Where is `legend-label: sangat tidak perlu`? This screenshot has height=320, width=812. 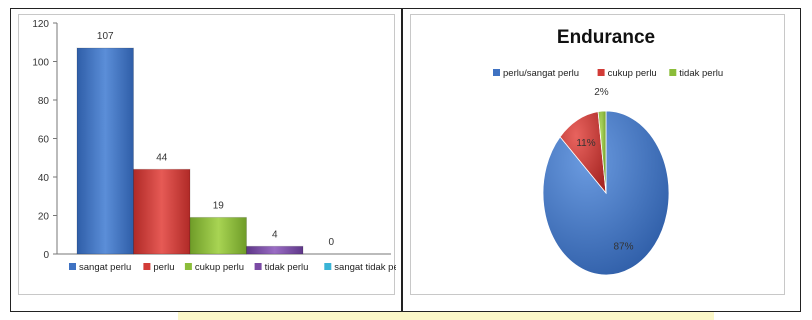
legend-label: sangat tidak perlu is located at coordinates (365, 267).